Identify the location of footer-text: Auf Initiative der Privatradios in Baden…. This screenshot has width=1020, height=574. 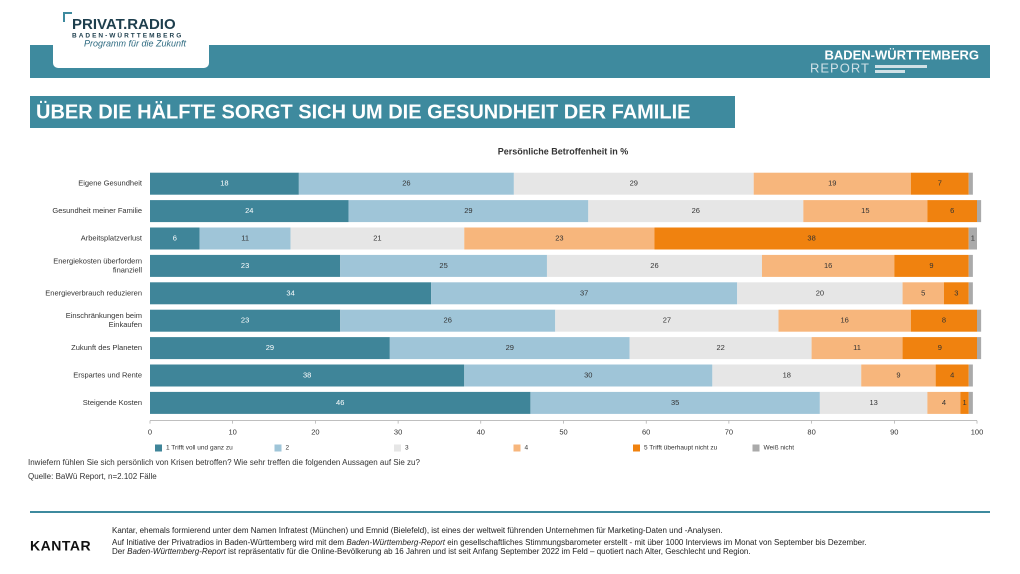
(489, 542).